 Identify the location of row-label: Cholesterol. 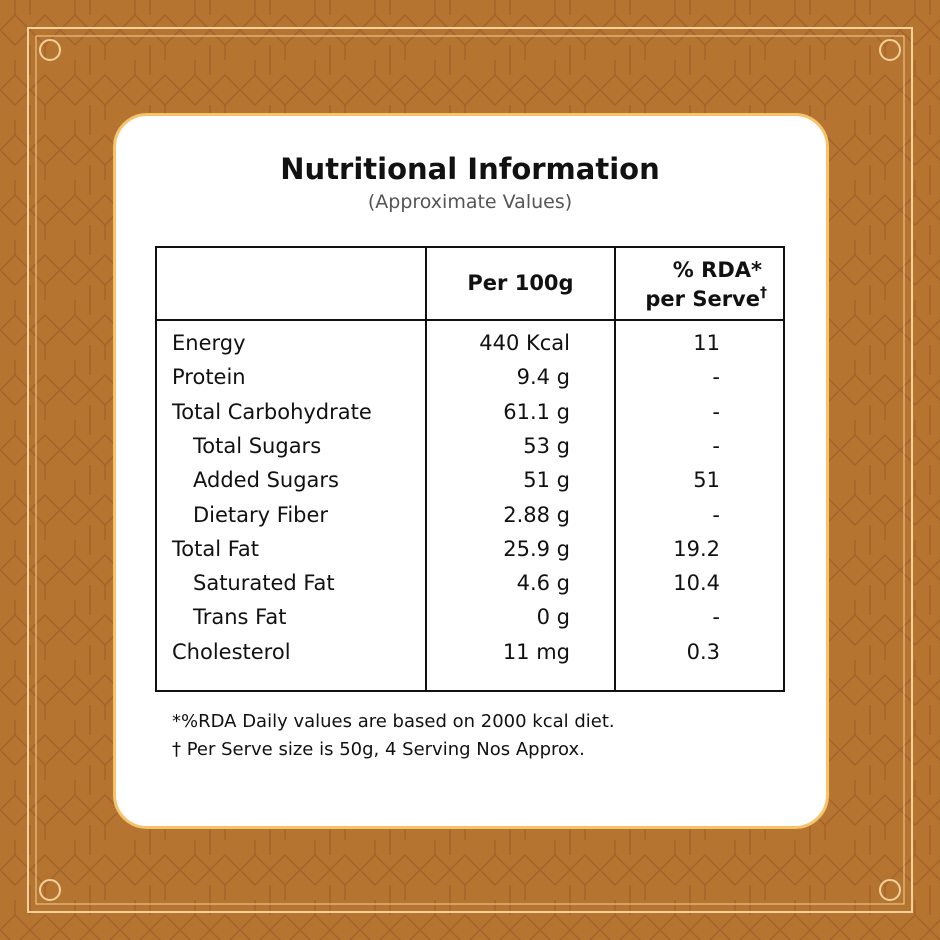
(231, 651).